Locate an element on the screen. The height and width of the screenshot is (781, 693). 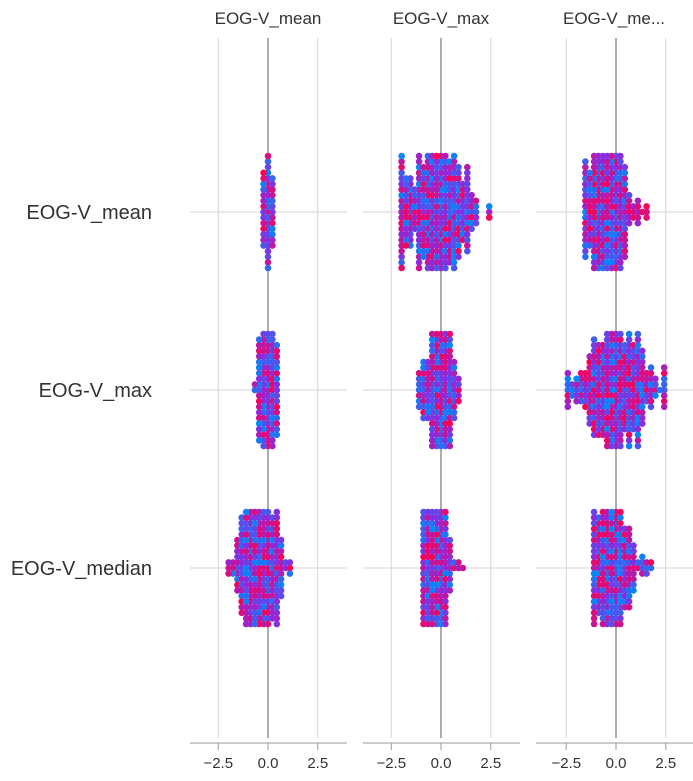
row-label-1: EOG-V_mean is located at coordinates (89, 213).